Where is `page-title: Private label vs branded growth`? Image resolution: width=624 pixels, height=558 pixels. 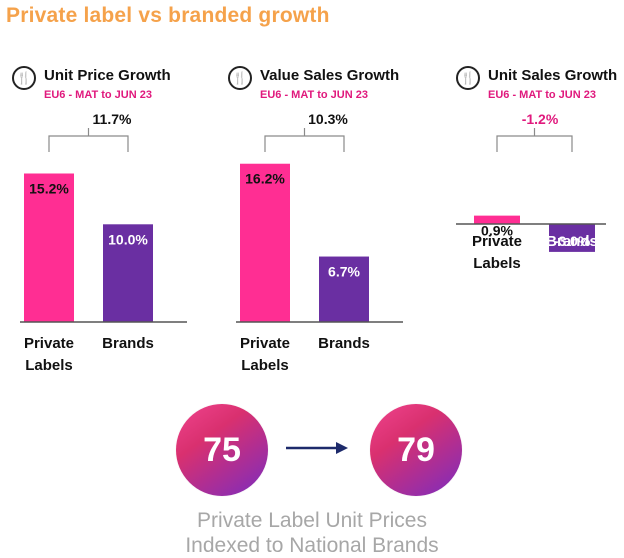
page-title: Private label vs branded growth is located at coordinates (168, 15).